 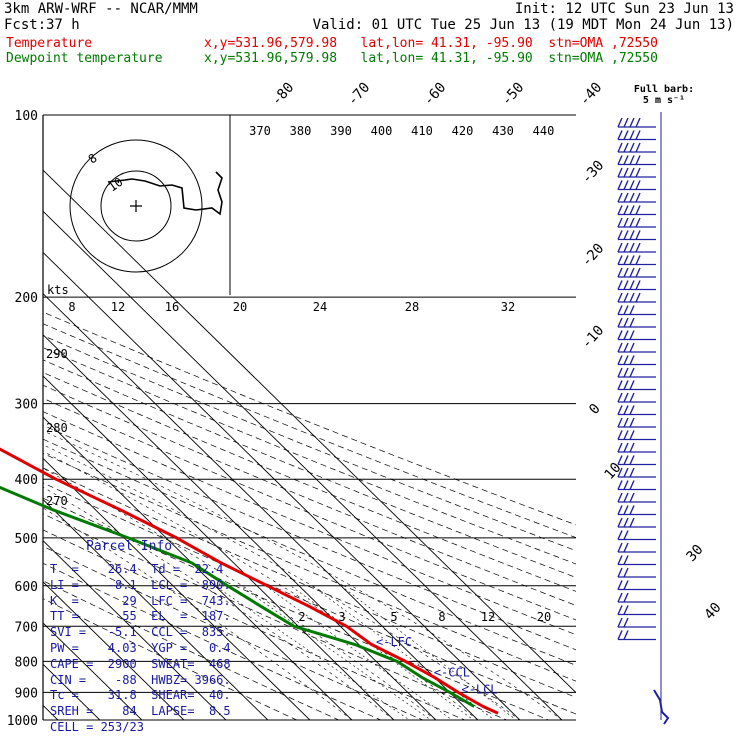 I want to click on pressure-tick-label: 100, so click(x=26, y=116).